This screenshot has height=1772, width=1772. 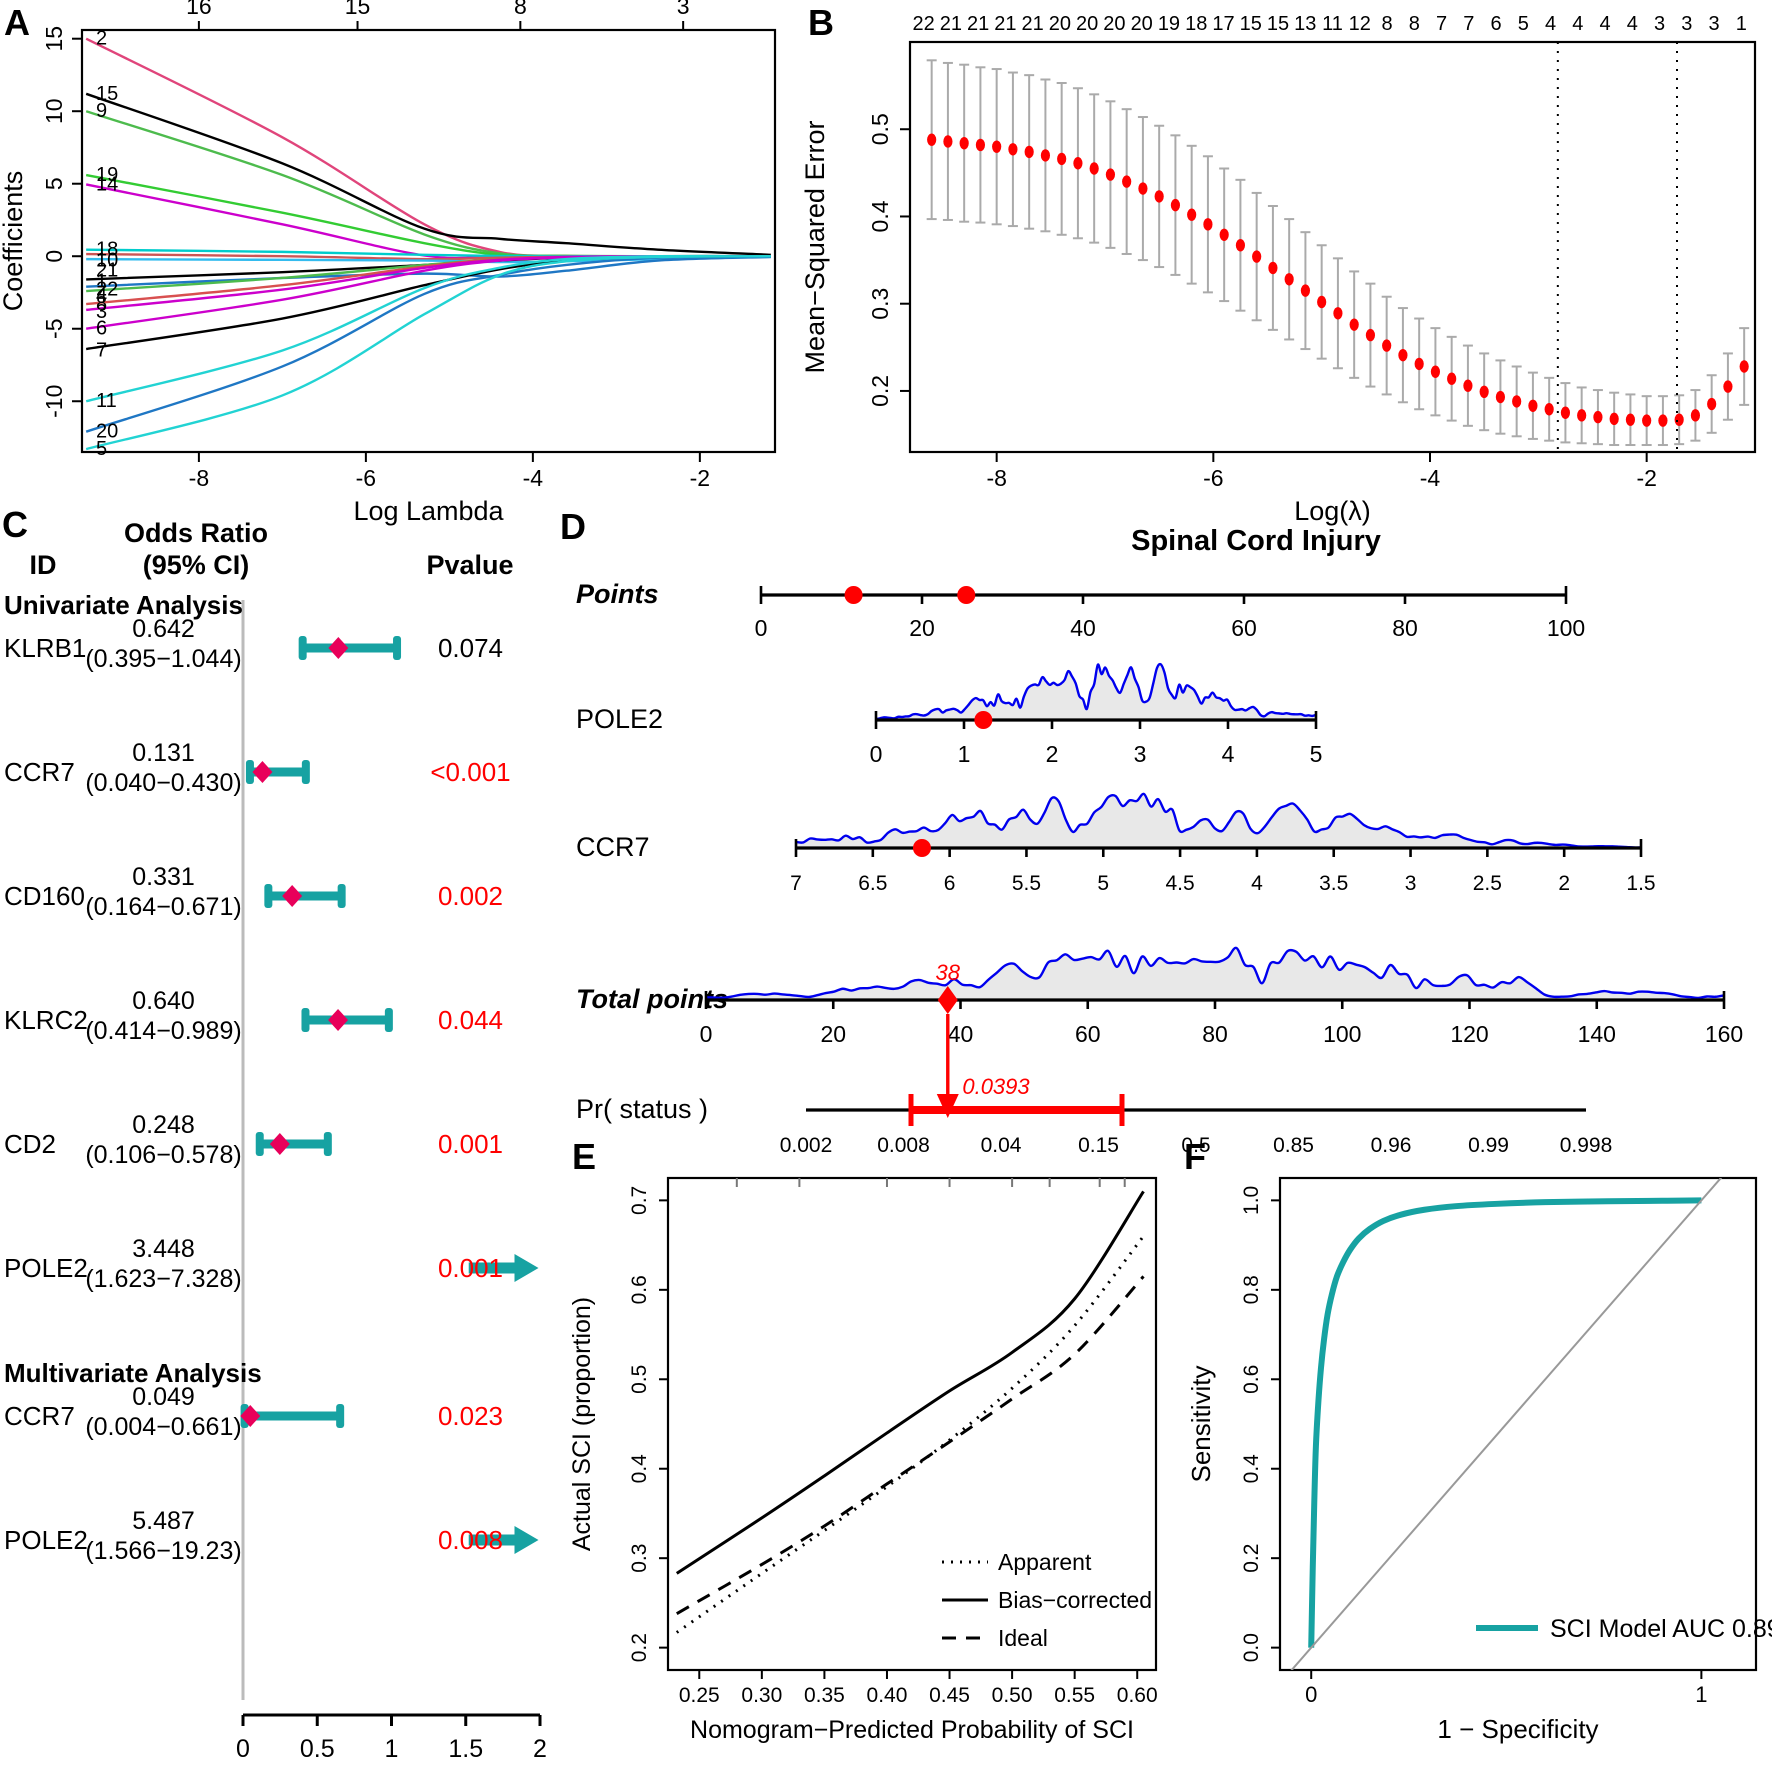 I want to click on calibration-curve-solid, so click(x=910, y=1382).